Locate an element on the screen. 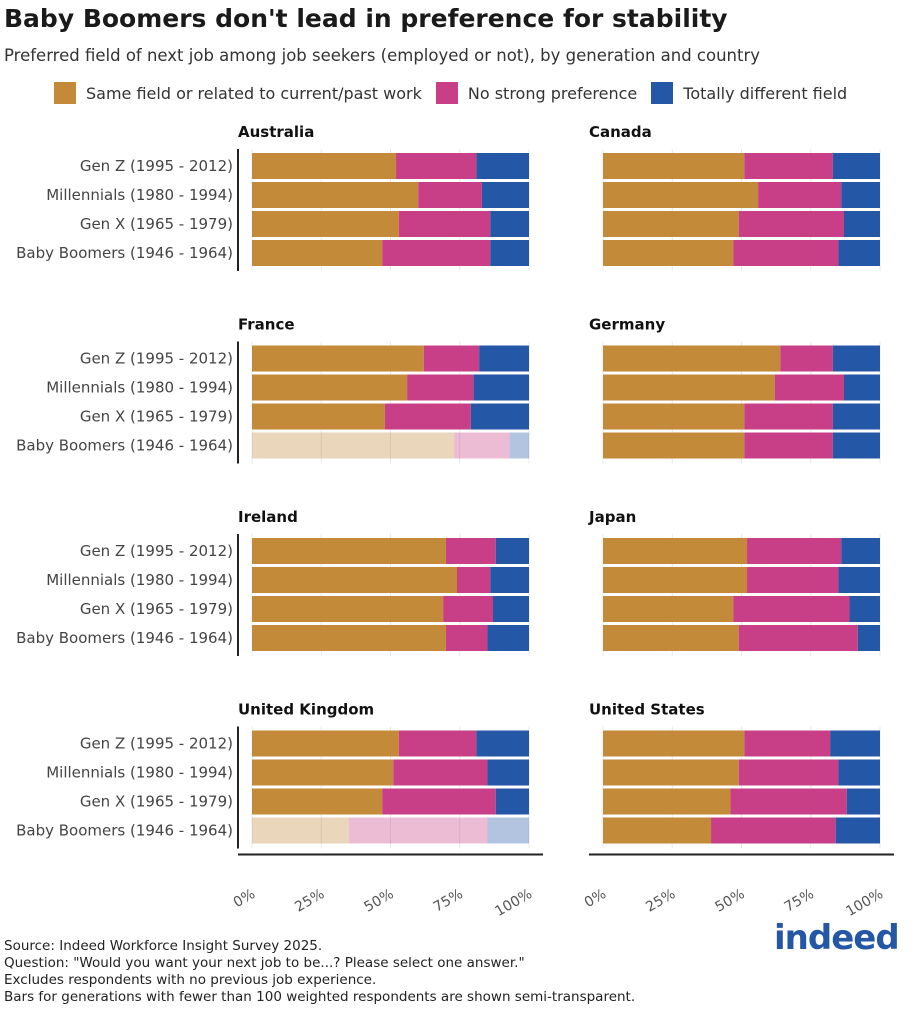 This screenshot has height=1024, width=922. panel-title: Ireland is located at coordinates (268, 517).